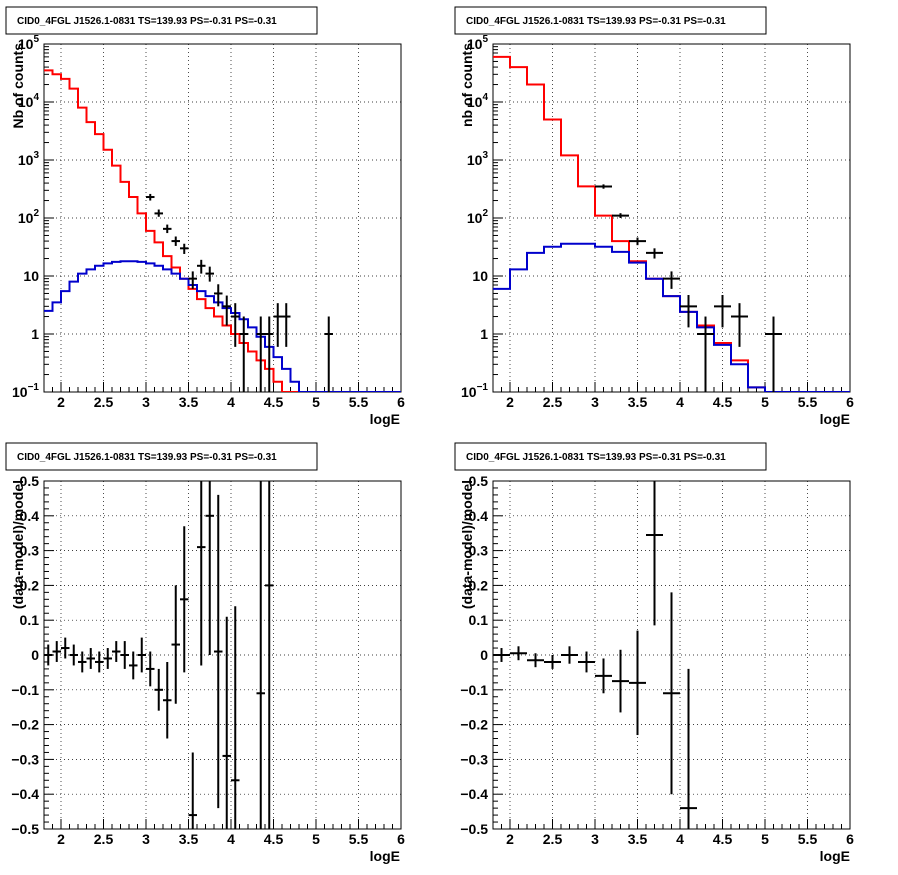 The height and width of the screenshot is (875, 898). Describe the element at coordinates (189, 839) in the screenshot. I see `x-tick-label: 3.5` at that location.